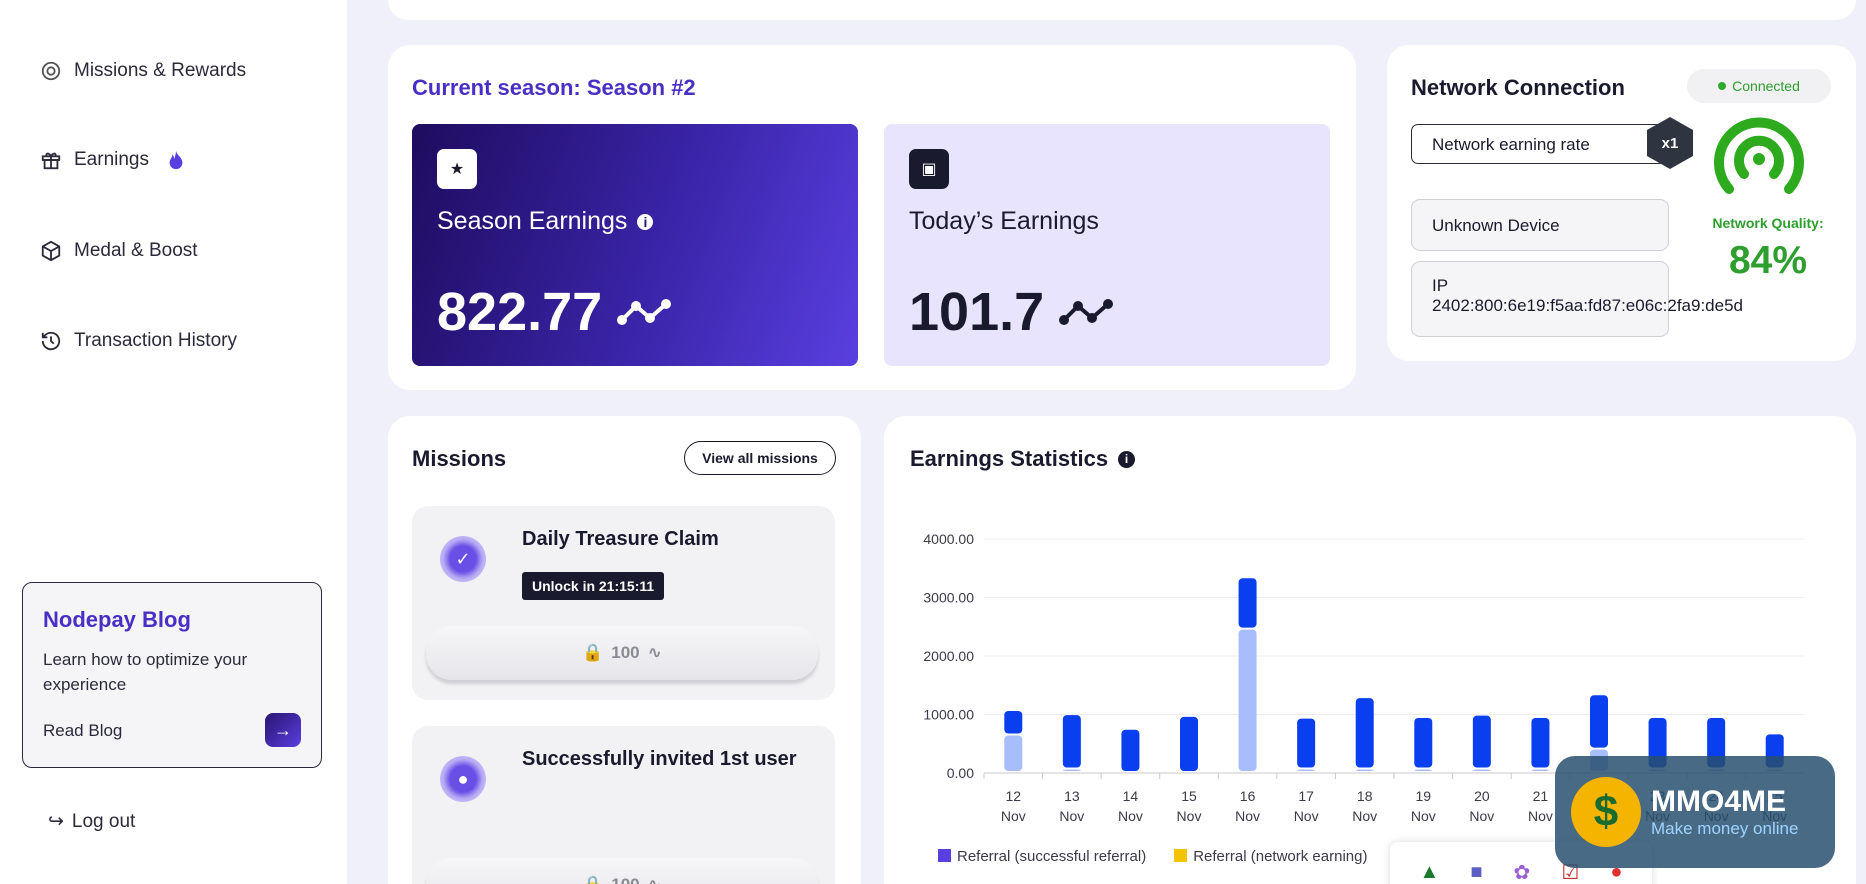 The height and width of the screenshot is (884, 1866). What do you see at coordinates (145, 672) in the screenshot?
I see `blog-description: Learn how to optimize your experience` at bounding box center [145, 672].